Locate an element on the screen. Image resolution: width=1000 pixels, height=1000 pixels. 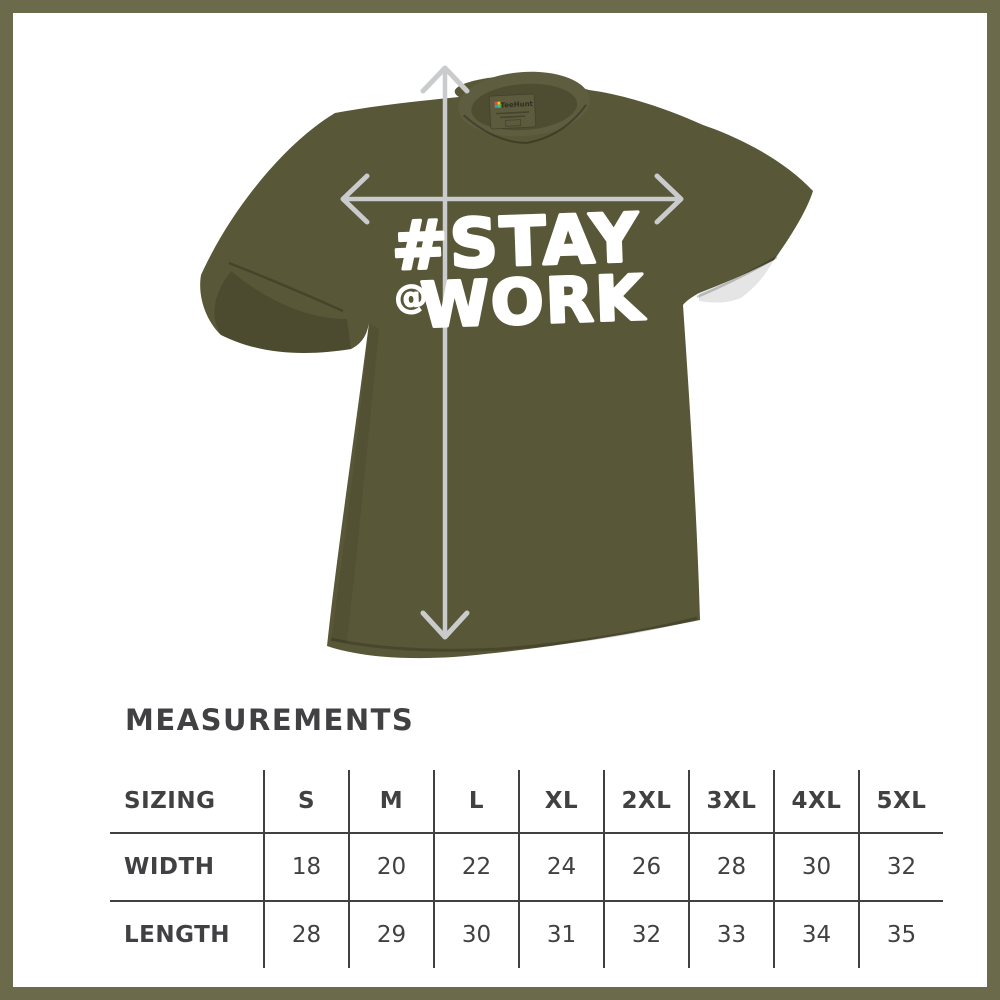
left-sleeve-shadow is located at coordinates (282, 312).